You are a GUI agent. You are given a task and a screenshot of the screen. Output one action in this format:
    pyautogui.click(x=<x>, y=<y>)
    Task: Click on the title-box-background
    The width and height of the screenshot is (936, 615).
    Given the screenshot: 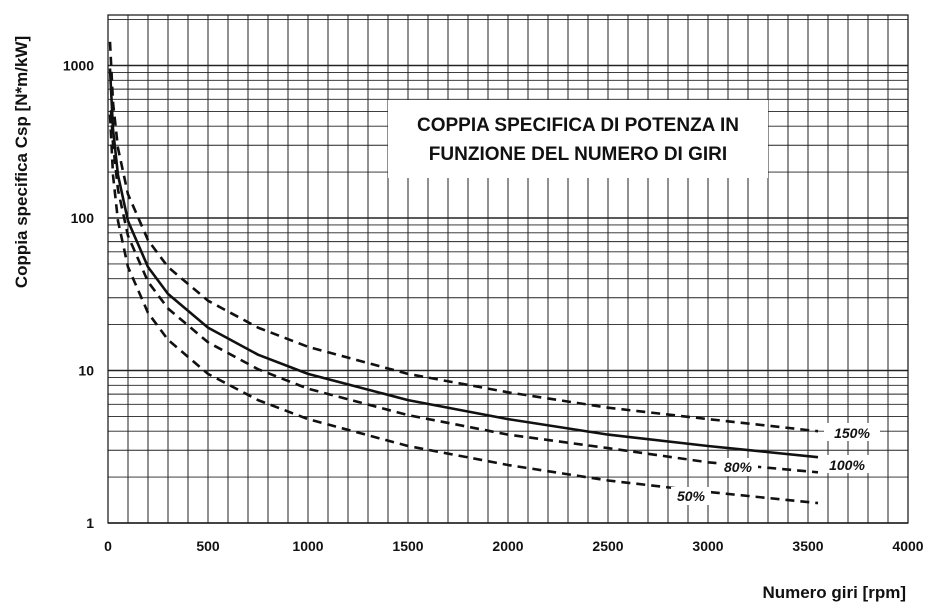 What is the action you would take?
    pyautogui.click(x=578, y=139)
    